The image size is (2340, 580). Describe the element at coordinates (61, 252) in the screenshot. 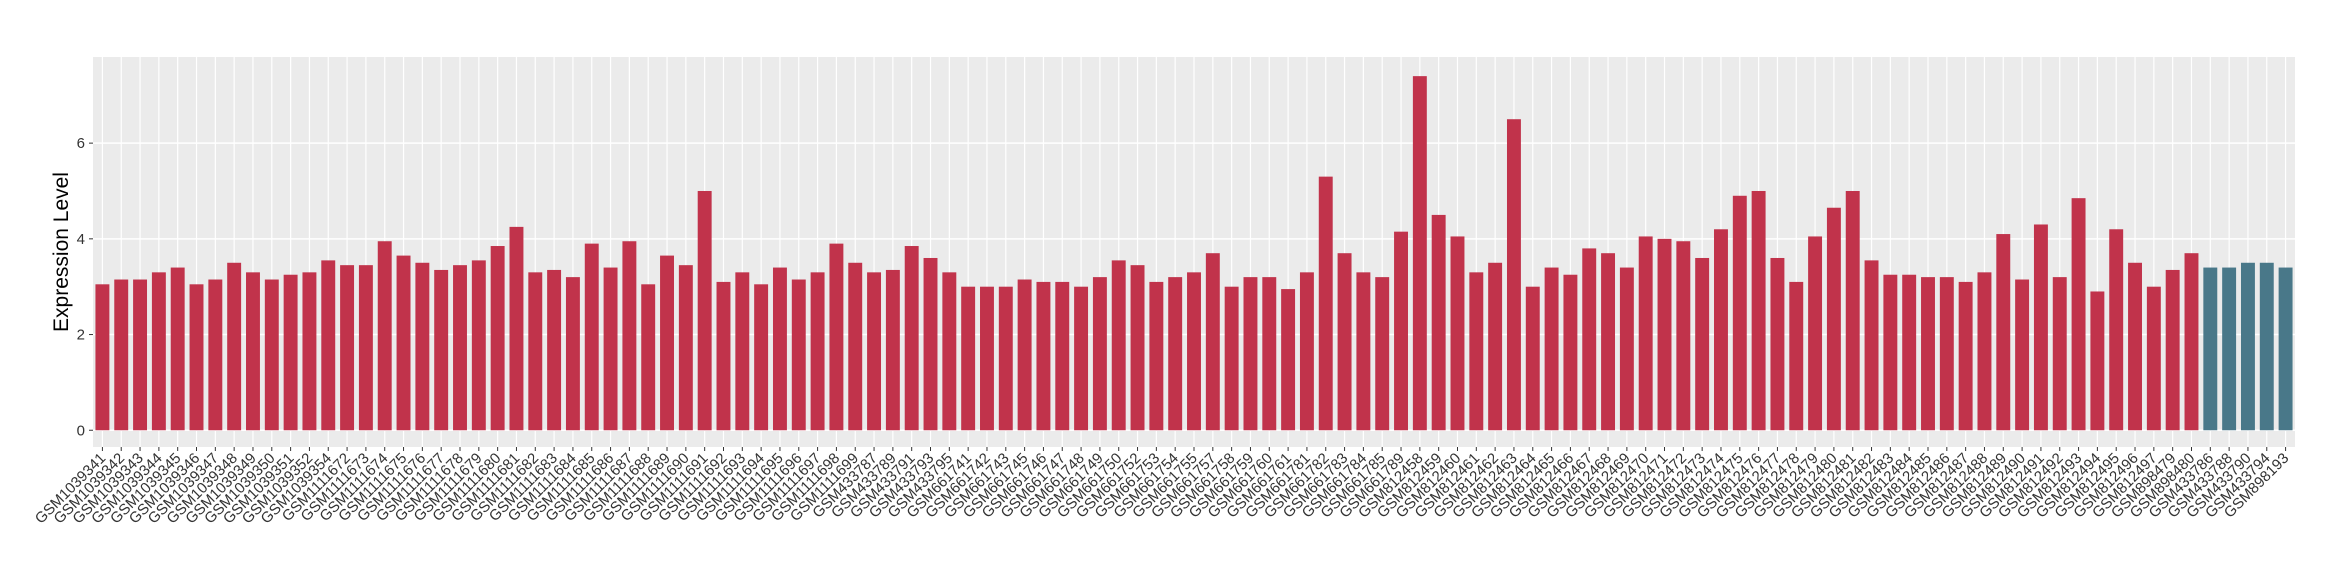

I see `y-axis-label: Expression Level` at that location.